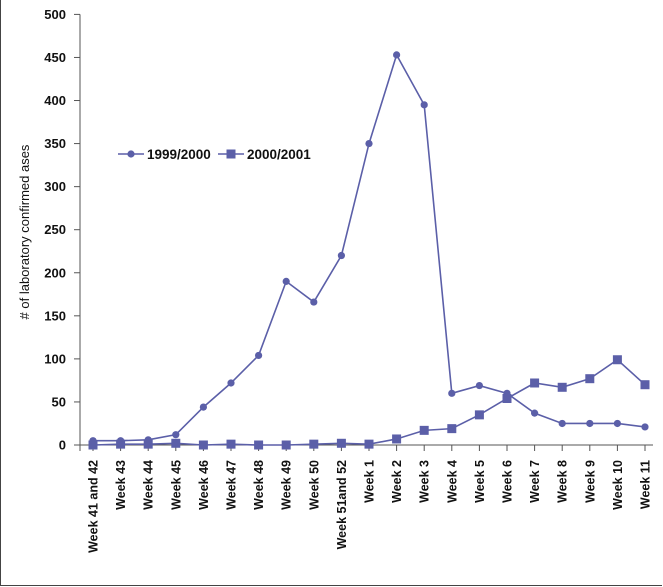 The image size is (663, 587). I want to click on x-tick-label: Week 49, so click(287, 485).